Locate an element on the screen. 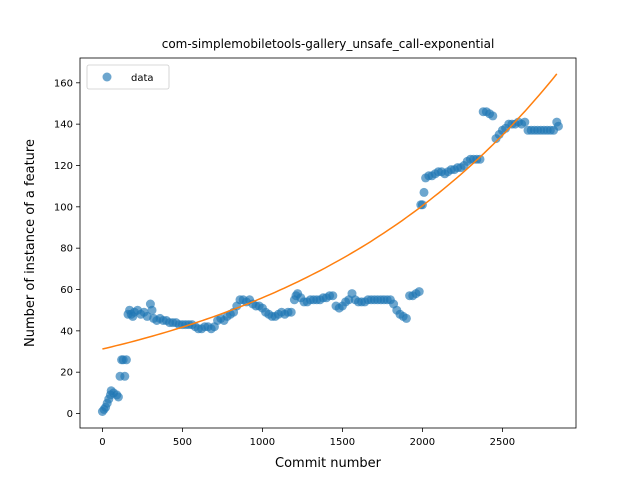 Image resolution: width=640 pixels, height=480 pixels. y-tick-label: 160 is located at coordinates (63, 83).